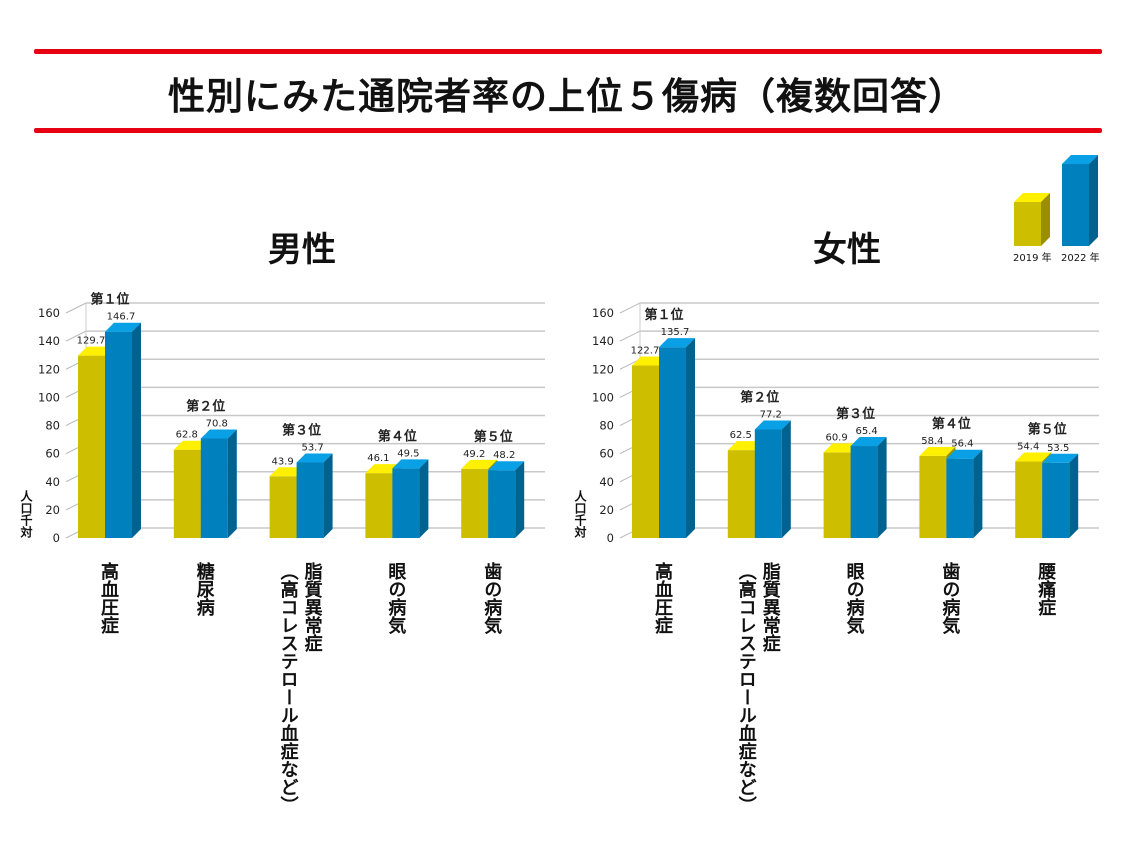  What do you see at coordinates (567, 96) in the screenshot?
I see `page-title: 性別にみた通院者率の上位５傷病（複数回答）` at bounding box center [567, 96].